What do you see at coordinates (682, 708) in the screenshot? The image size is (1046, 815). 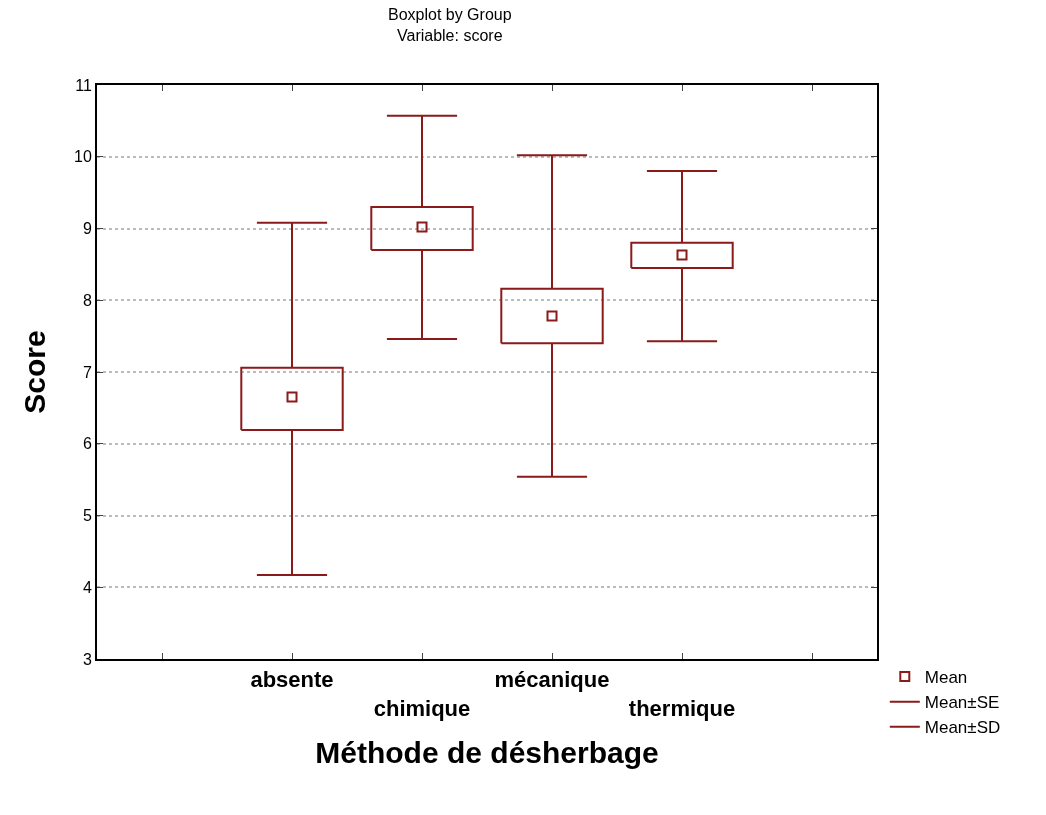 I see `x-tick-label: thermique` at bounding box center [682, 708].